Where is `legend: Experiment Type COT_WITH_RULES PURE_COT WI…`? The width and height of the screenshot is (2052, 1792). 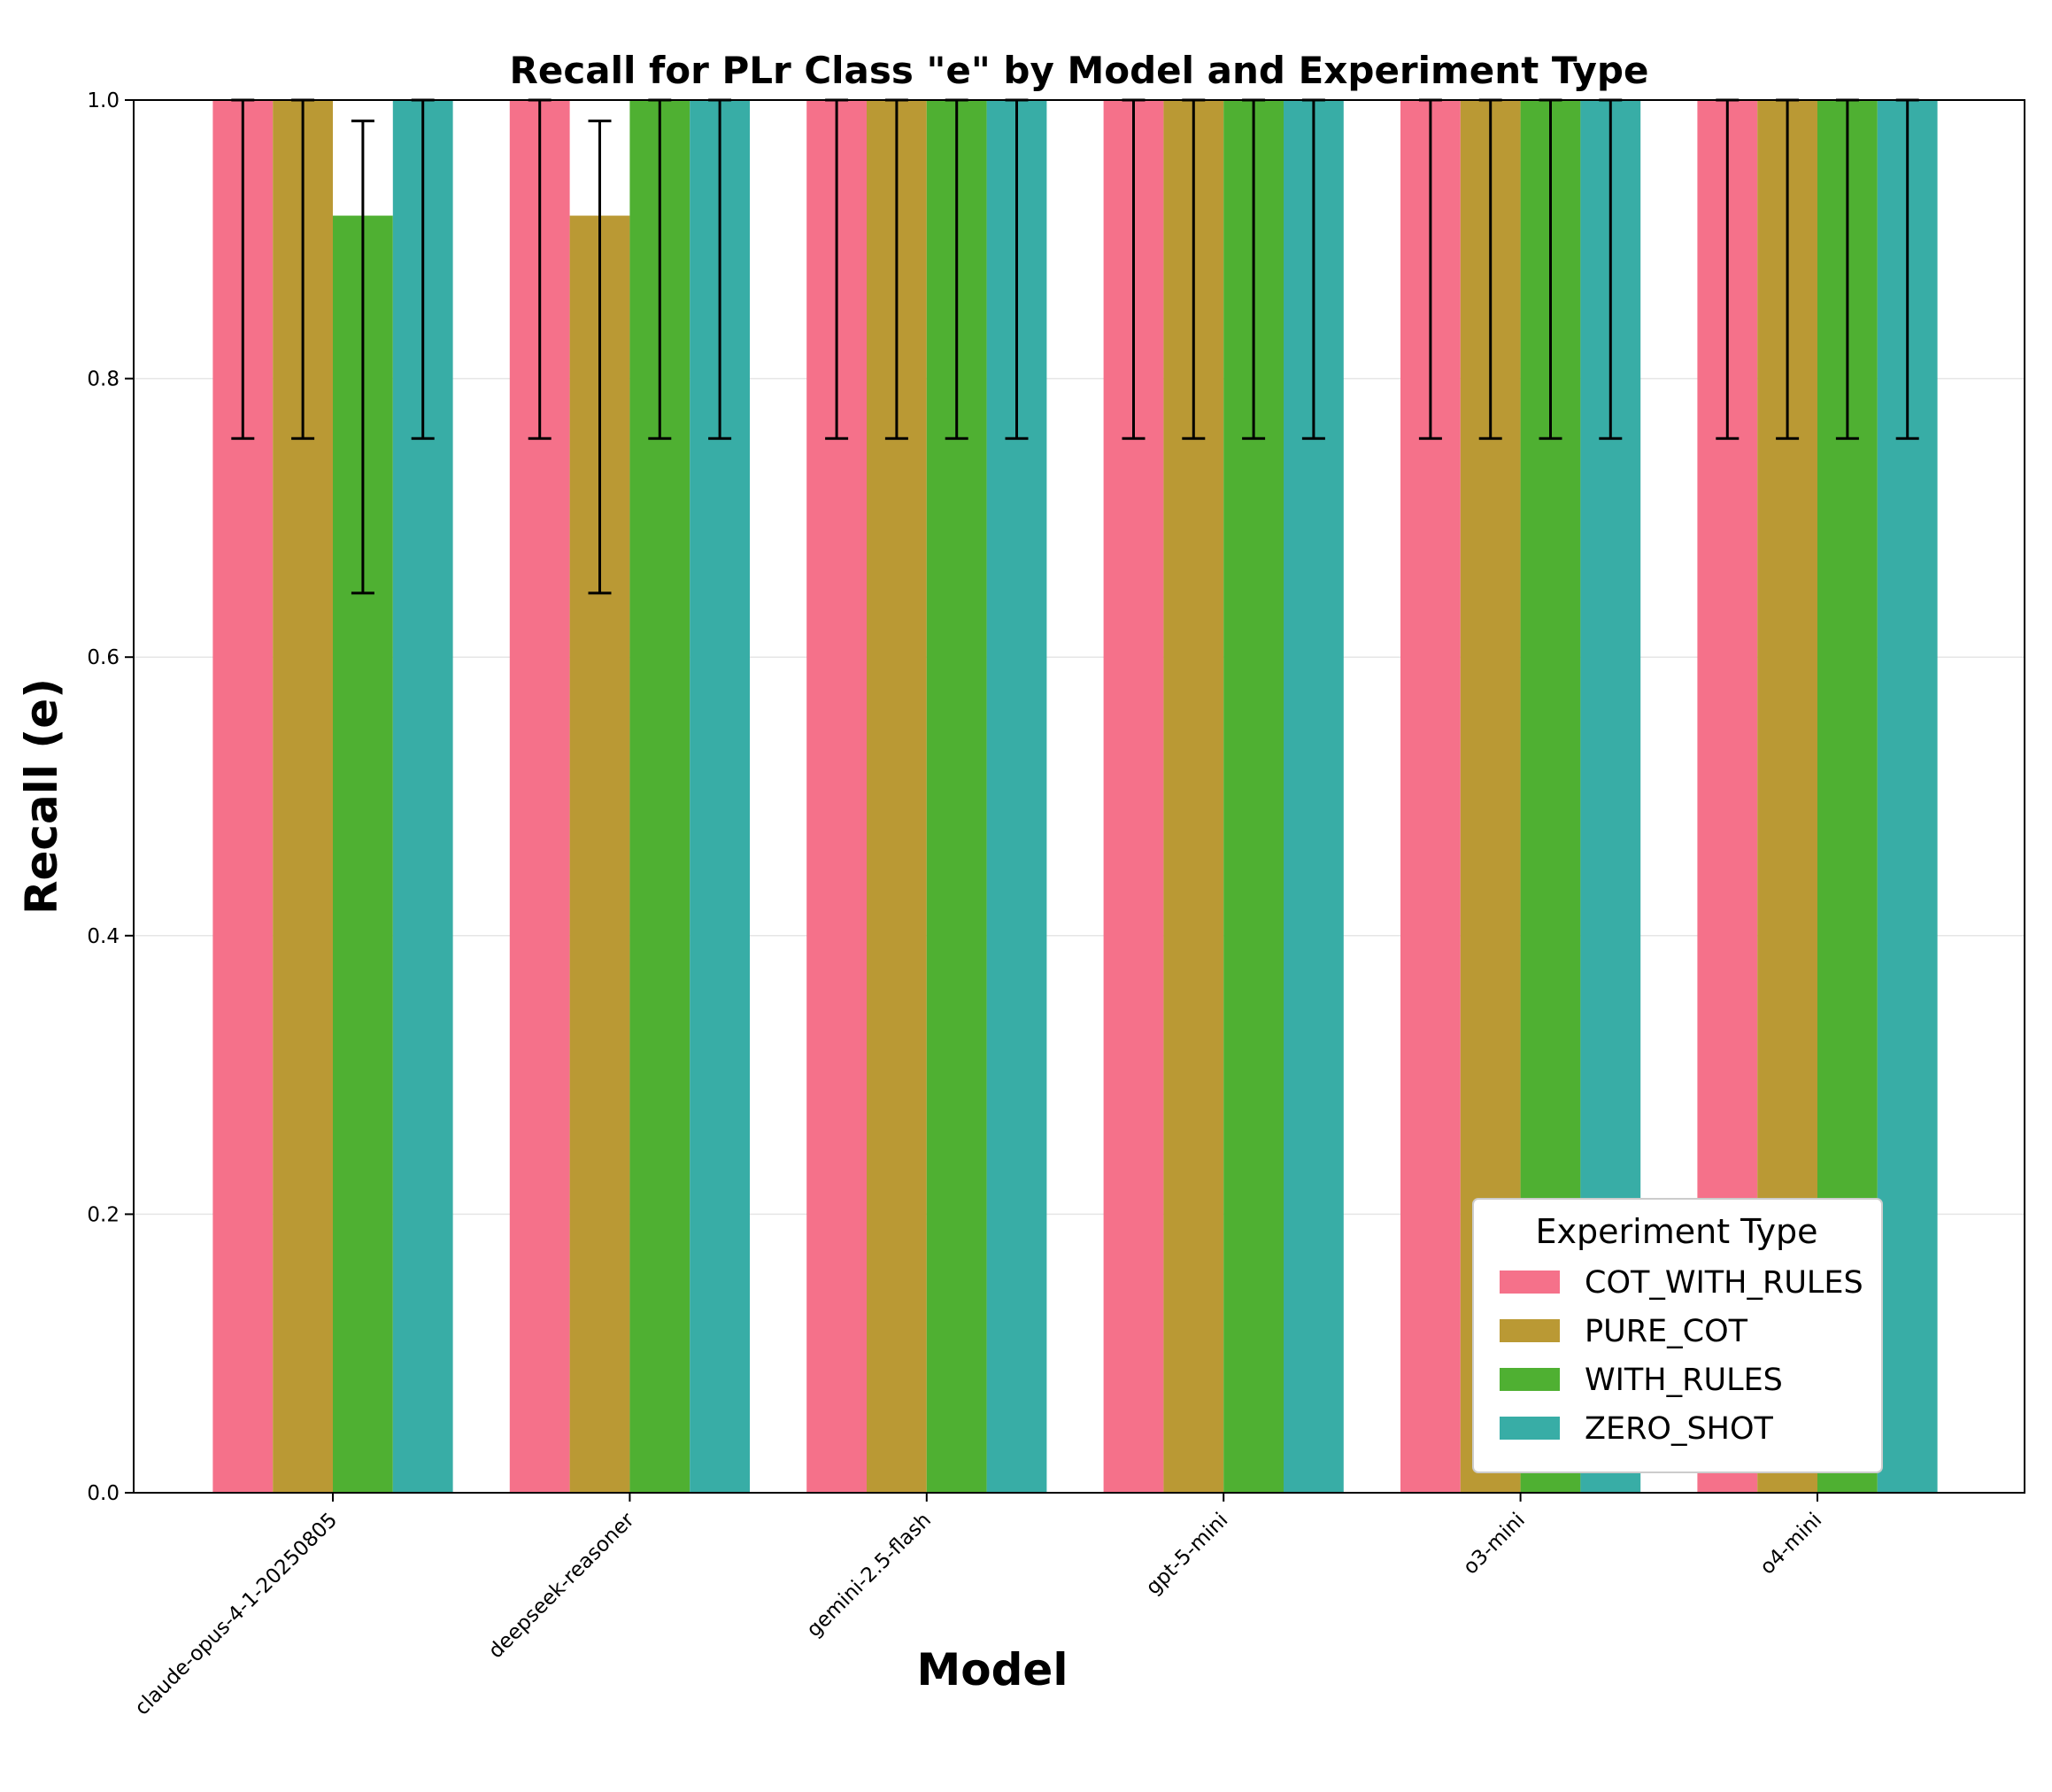 legend: Experiment Type COT_WITH_RULES PURE_COT WI… is located at coordinates (1677, 1335).